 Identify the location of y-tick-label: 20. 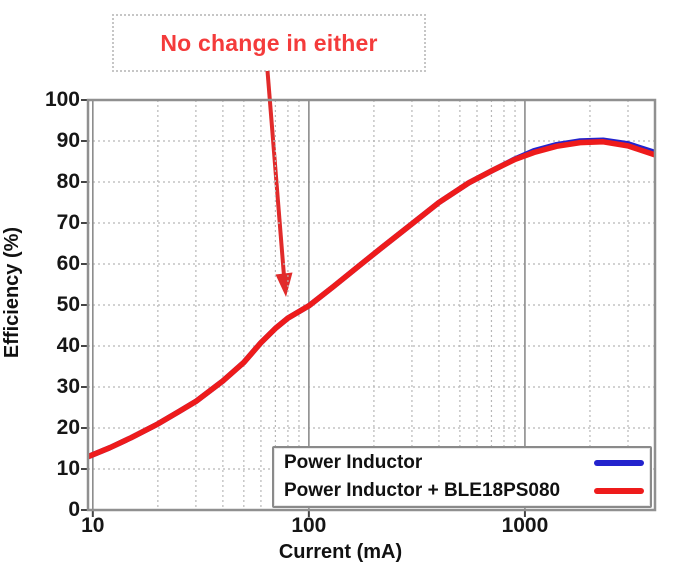
(68, 427).